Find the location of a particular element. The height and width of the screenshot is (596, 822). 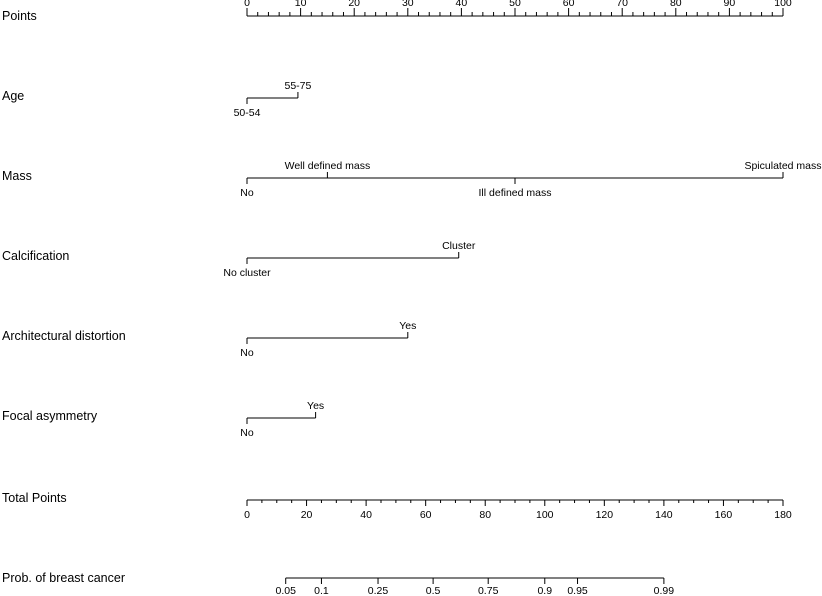

probability-tick-label: 0.5 is located at coordinates (433, 590).